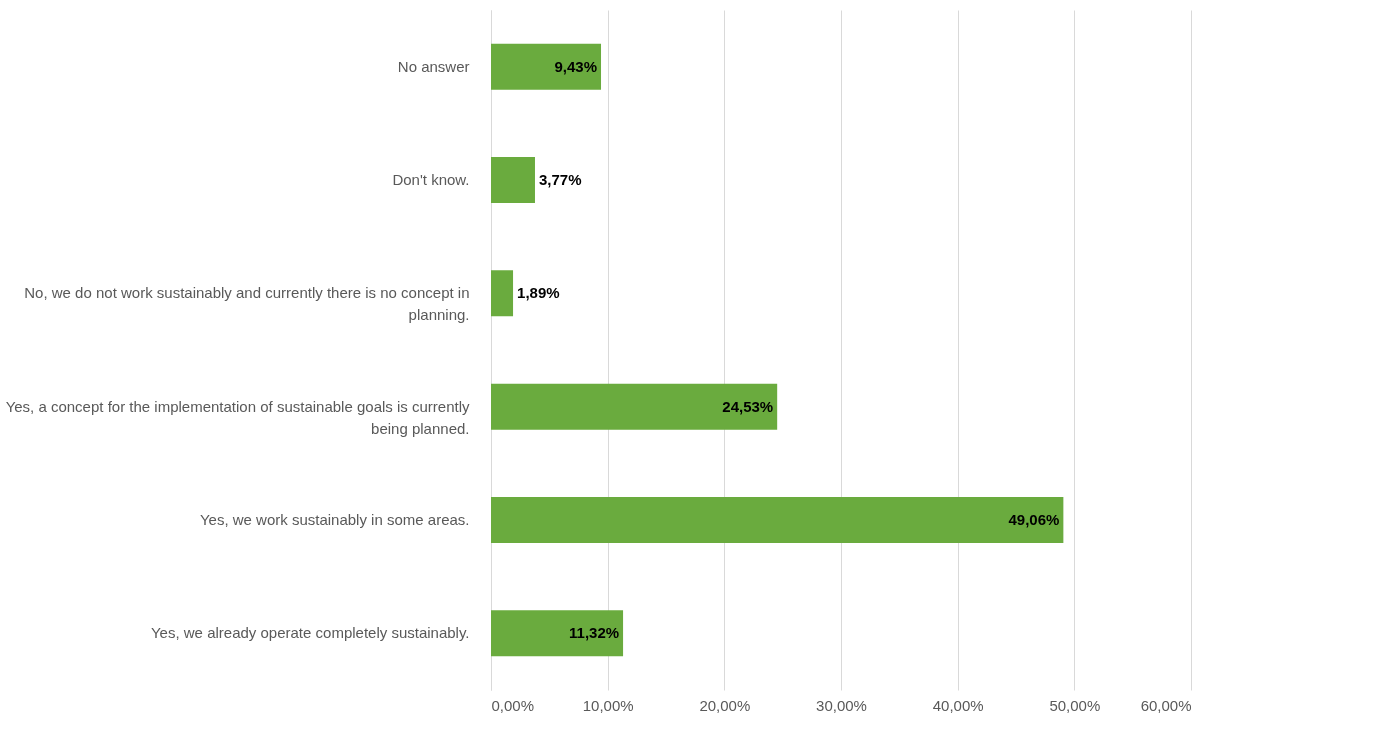 This screenshot has height=736, width=1387. Describe the element at coordinates (576, 66) in the screenshot. I see `data-label: 9,43%` at that location.